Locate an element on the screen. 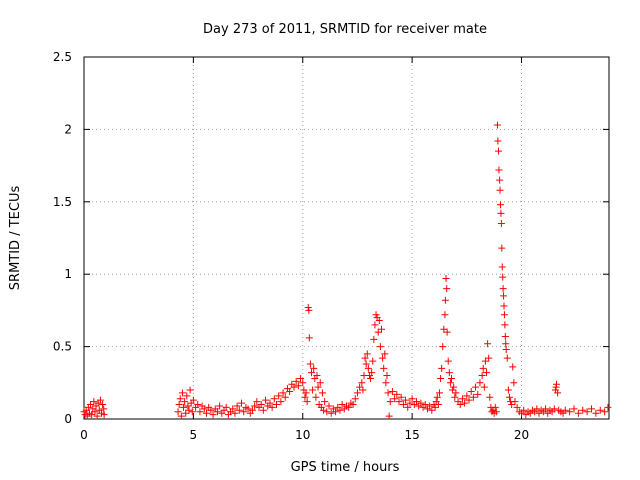  y-tick-label: 1 is located at coordinates (68, 274).